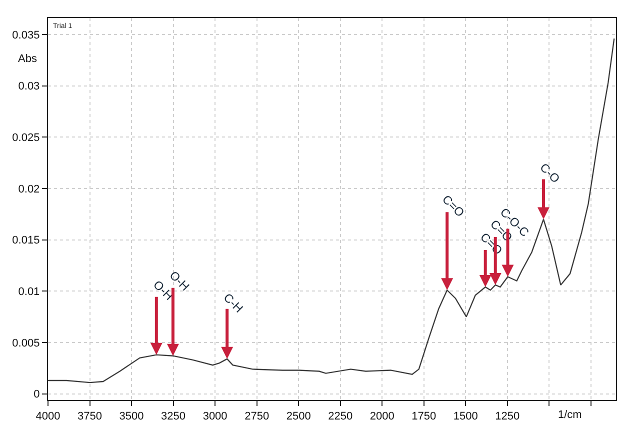 This screenshot has width=637, height=434. What do you see at coordinates (173, 416) in the screenshot?
I see `x-tick-label: 3250` at bounding box center [173, 416].